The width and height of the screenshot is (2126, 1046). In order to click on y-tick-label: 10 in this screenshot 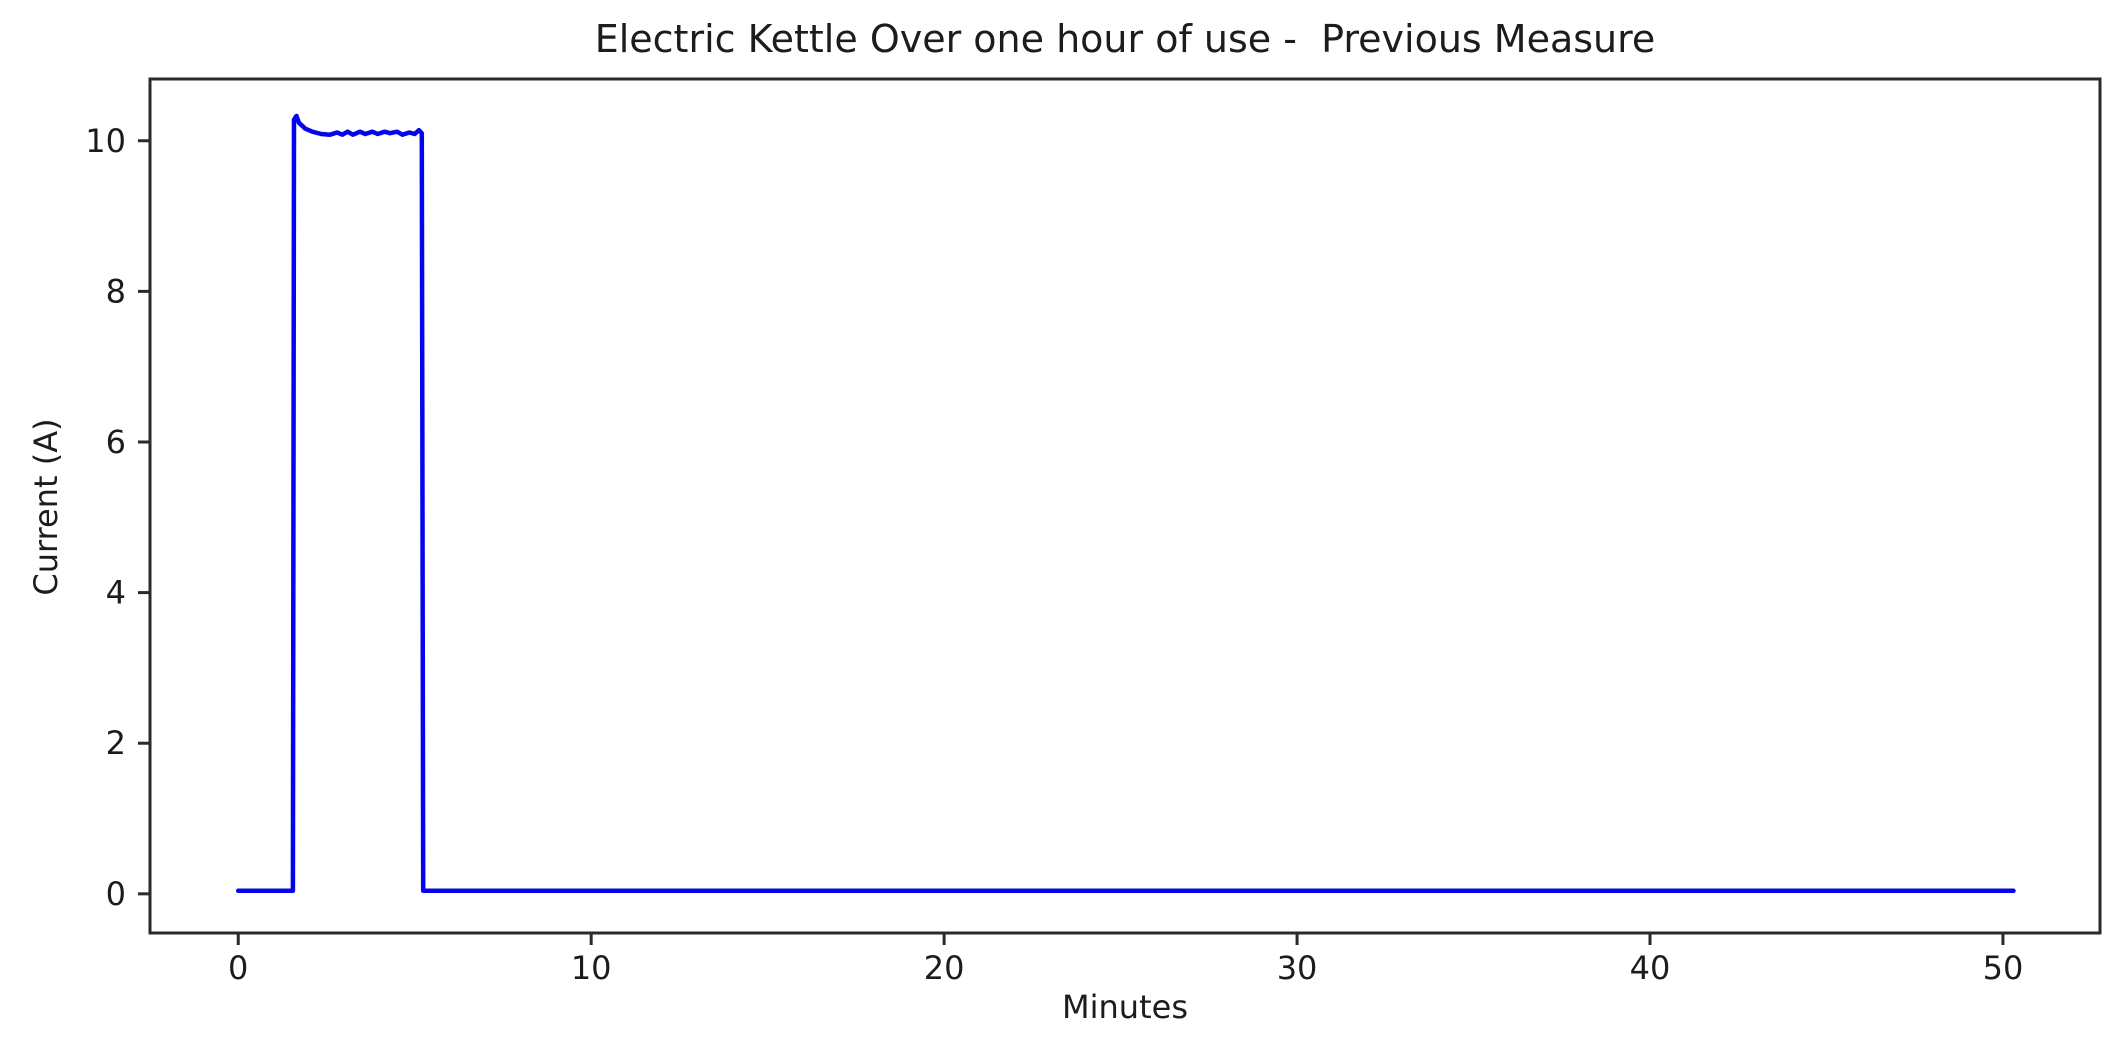, I will do `click(105, 141)`.